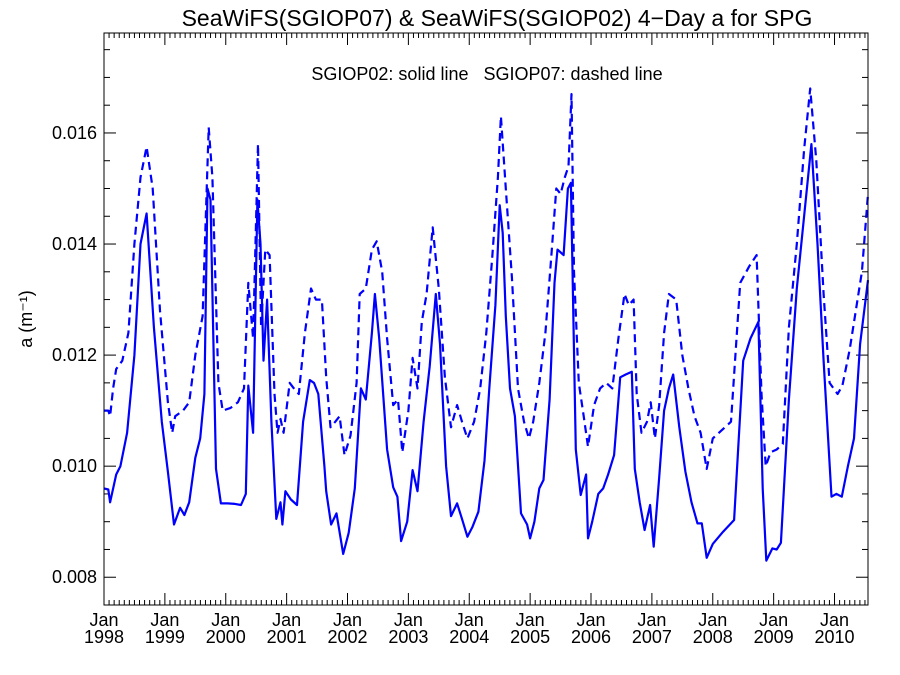  I want to click on y-axis-label: a (m⁻¹), so click(26, 319).